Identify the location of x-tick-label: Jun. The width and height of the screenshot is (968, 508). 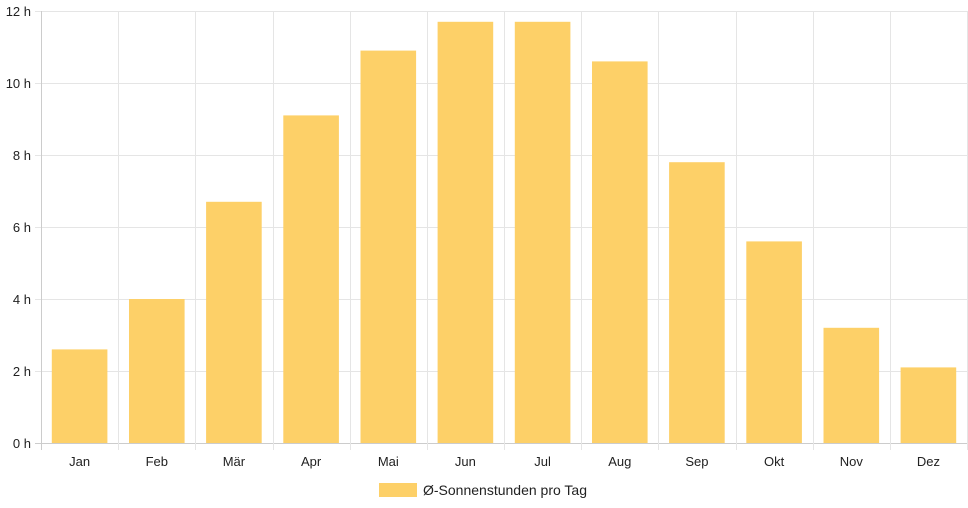
(465, 461).